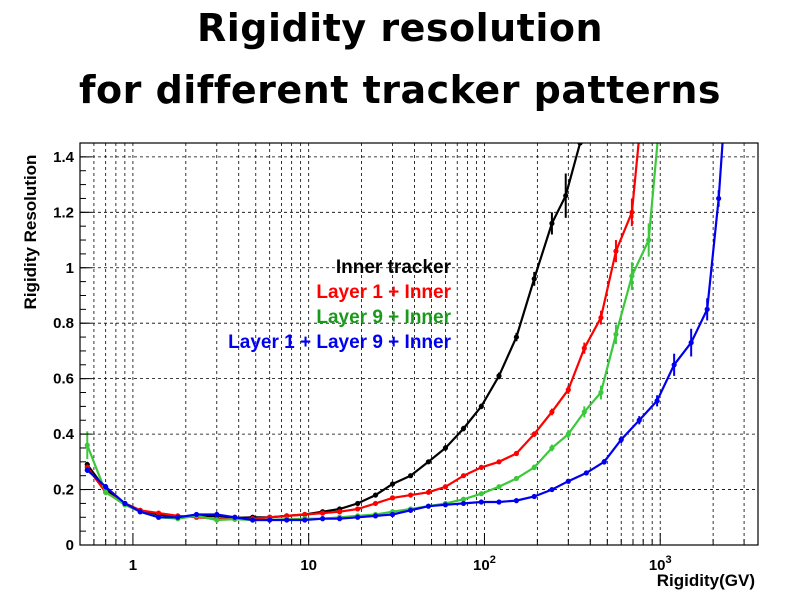 The image size is (800, 600). I want to click on chart-title-line2: for different tracker patterns, so click(400, 90).